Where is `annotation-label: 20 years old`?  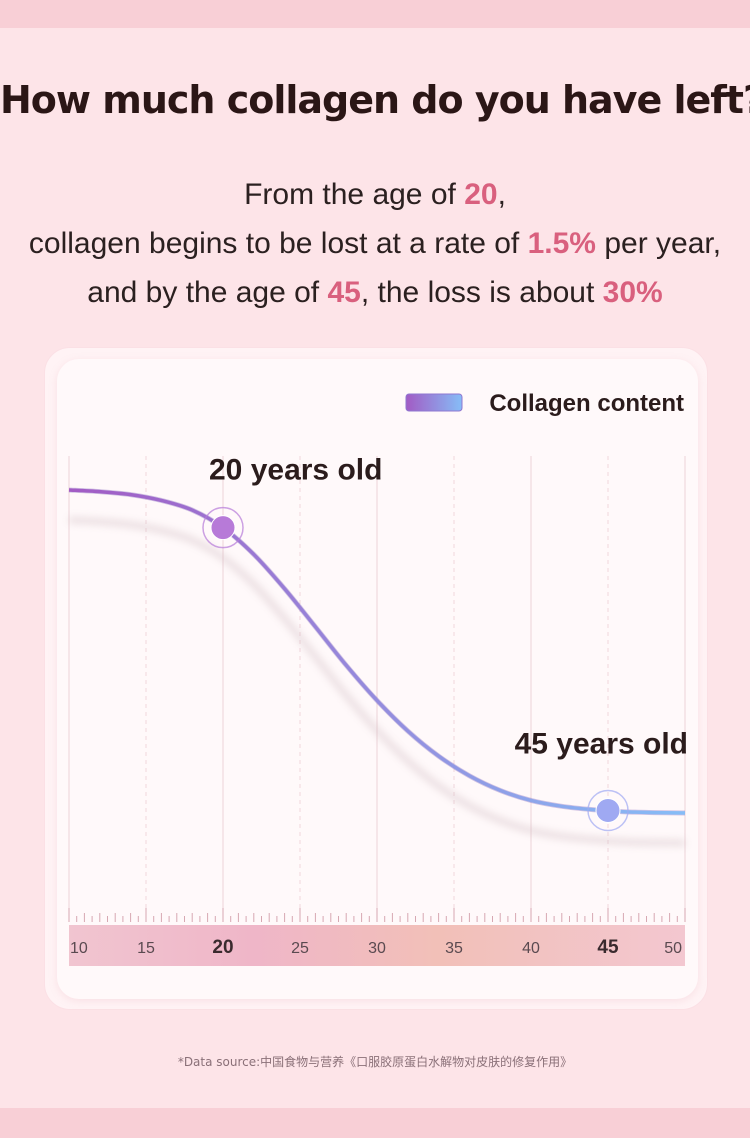
annotation-label: 20 years old is located at coordinates (295, 470).